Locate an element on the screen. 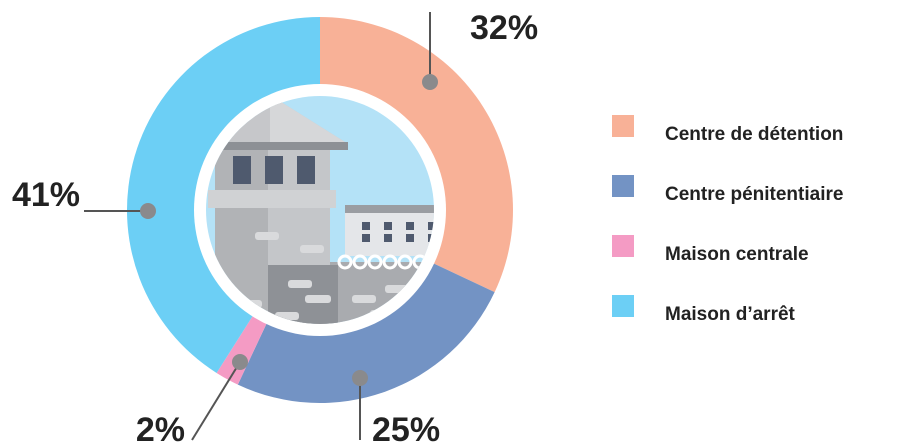 The image size is (899, 448). legend-label: Maison centrale is located at coordinates (737, 254).